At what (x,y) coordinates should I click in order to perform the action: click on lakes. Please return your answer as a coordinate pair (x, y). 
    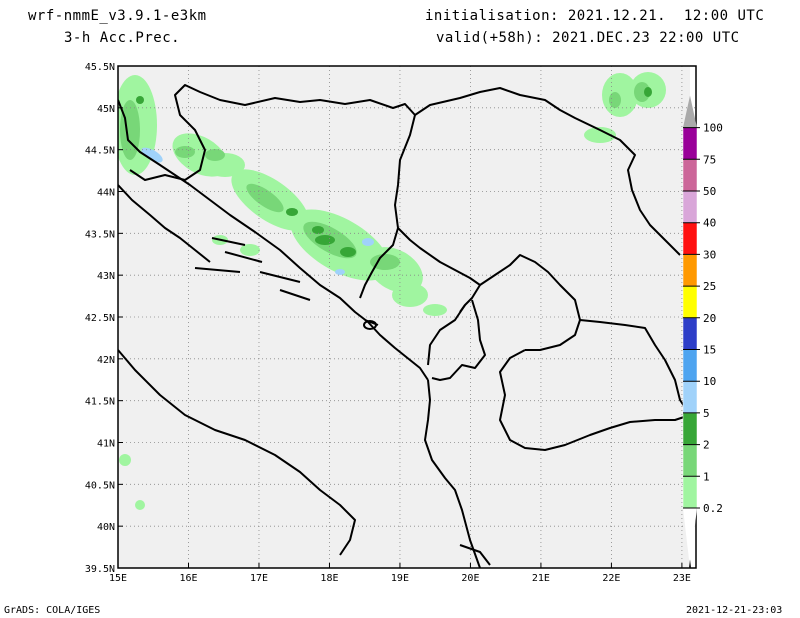
    Looking at the image, I should click on (370, 325).